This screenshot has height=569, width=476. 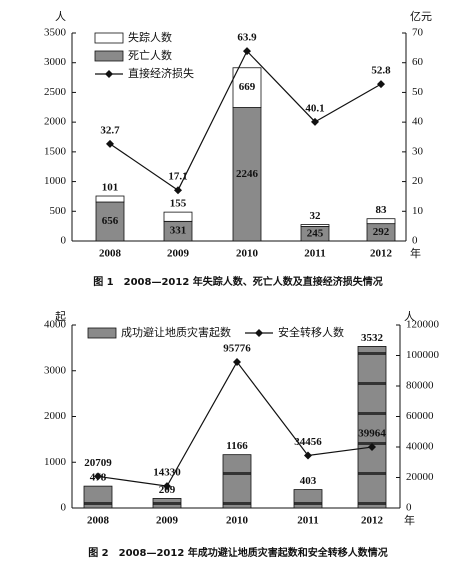 I want to click on data-label: 95776, so click(x=237, y=348).